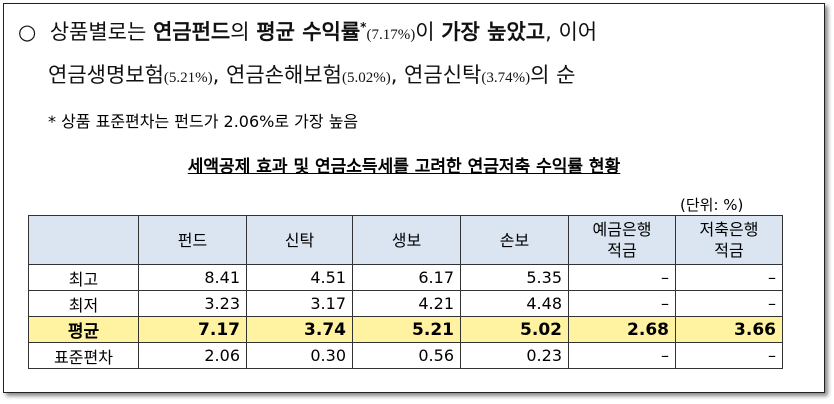 The image size is (834, 404). I want to click on text: (3.74%), so click(506, 78).